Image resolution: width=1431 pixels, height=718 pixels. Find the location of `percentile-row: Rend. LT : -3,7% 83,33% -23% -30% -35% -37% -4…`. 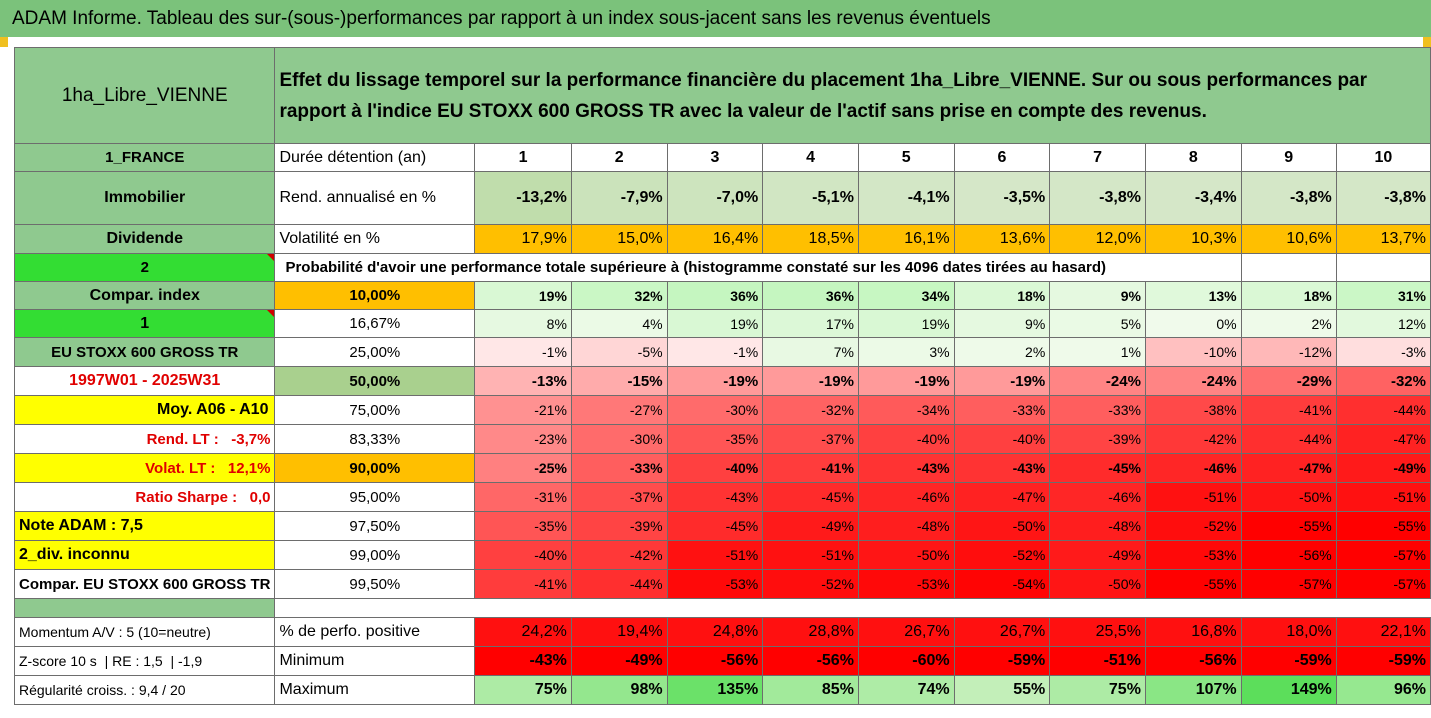

percentile-row: Rend. LT : -3,7% 83,33% -23% -30% -35% -37% -4… is located at coordinates (722, 439).